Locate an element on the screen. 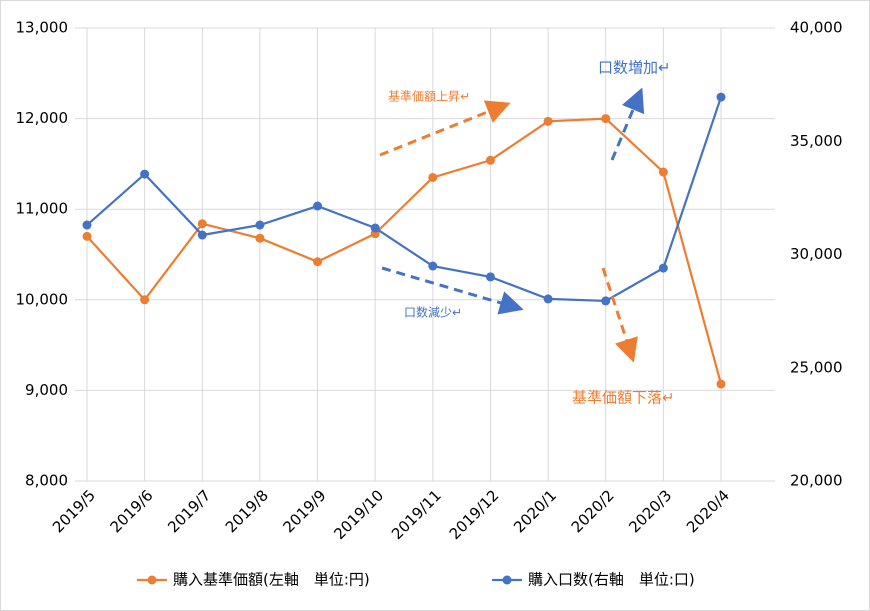  y2-tick-label: 30,000 is located at coordinates (816, 254).